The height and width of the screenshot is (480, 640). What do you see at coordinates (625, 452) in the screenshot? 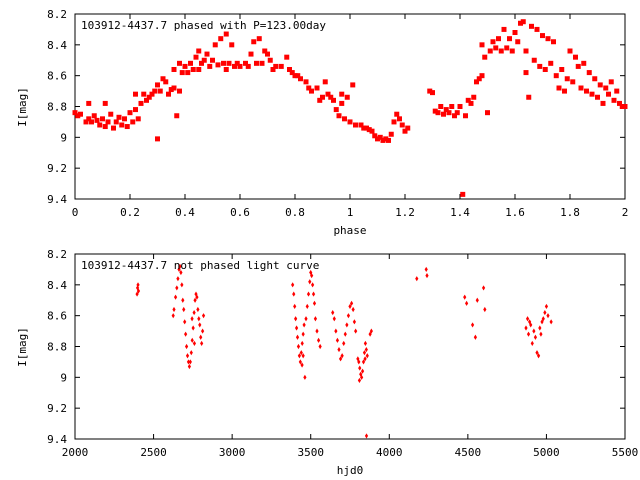
I see `x-tick-label: 5500` at bounding box center [625, 452].